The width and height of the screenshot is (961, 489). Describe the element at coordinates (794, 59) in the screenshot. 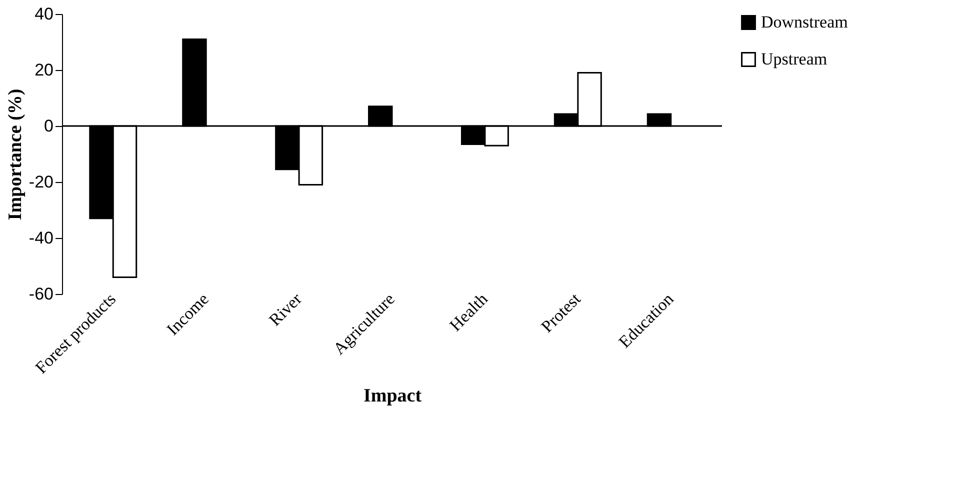

I see `legend-label: Upstream` at that location.